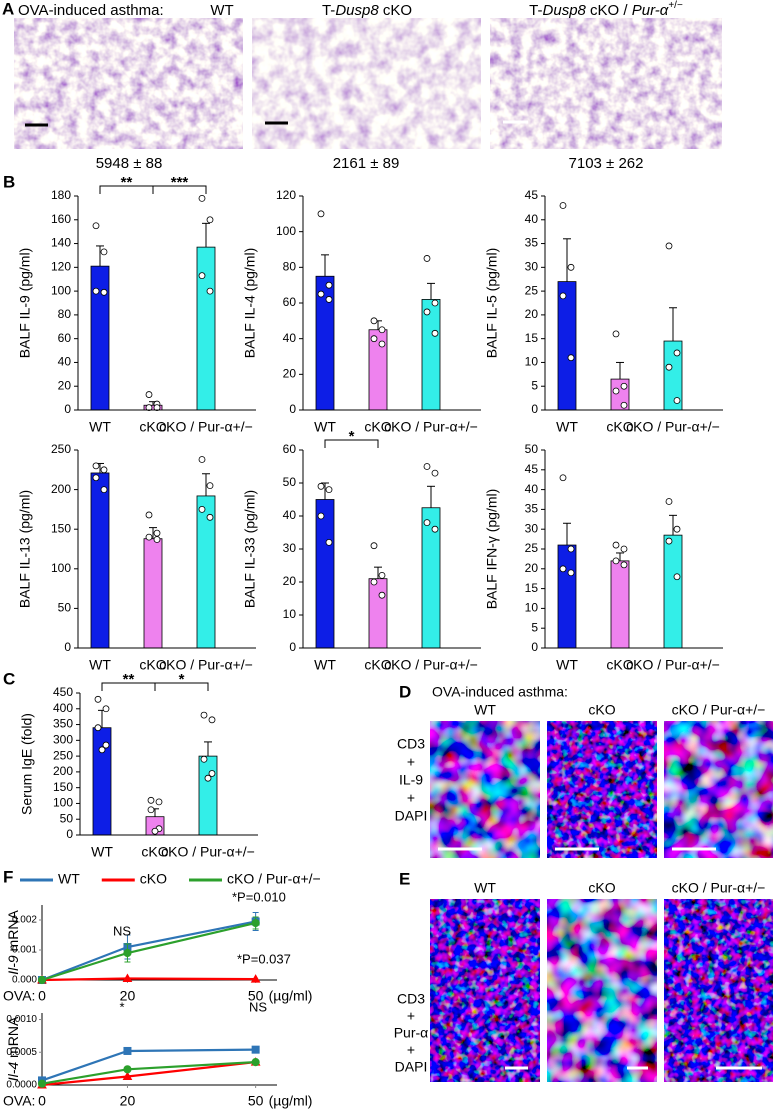  I want to click on y-tick-label: 0.0010, so click(21, 1019).